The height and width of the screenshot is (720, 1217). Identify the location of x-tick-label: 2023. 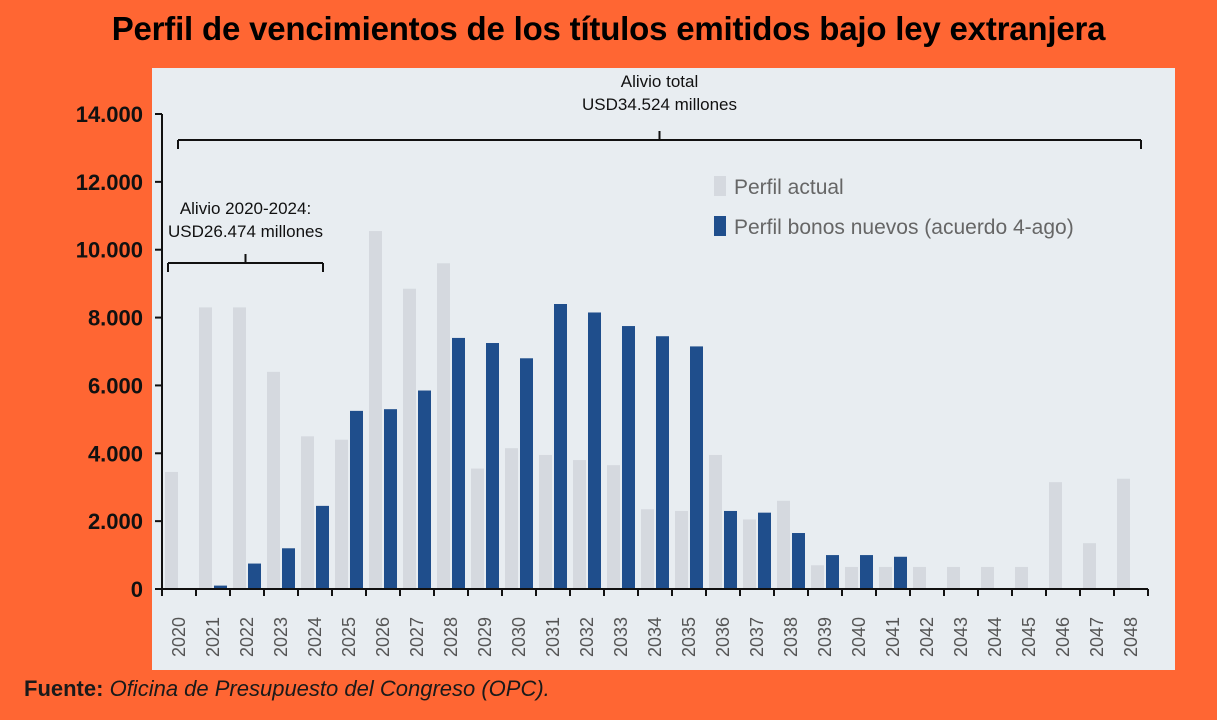
(281, 637).